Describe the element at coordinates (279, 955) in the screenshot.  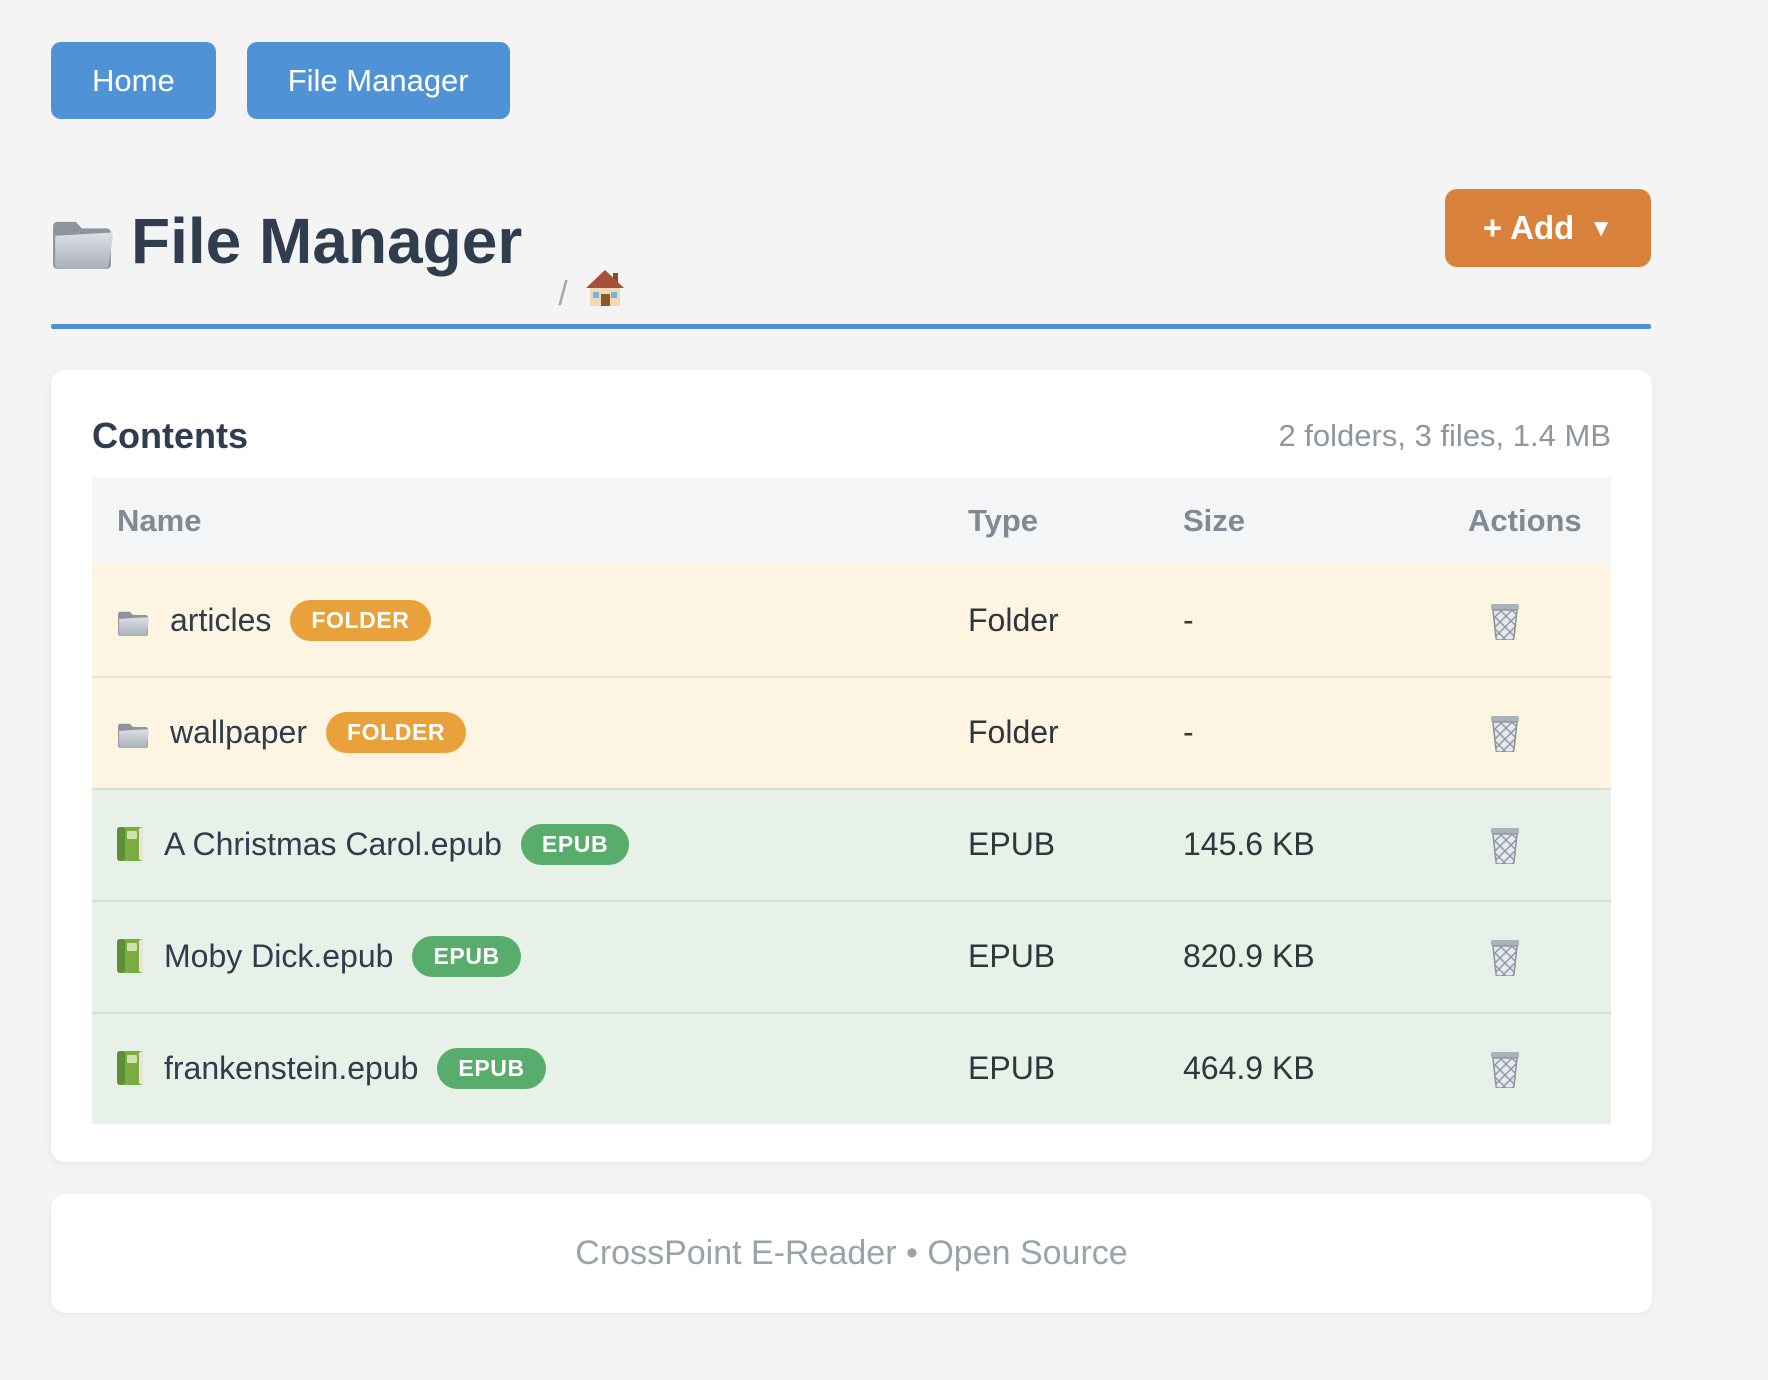
I see `file-name-link: Moby Dick.epub` at that location.